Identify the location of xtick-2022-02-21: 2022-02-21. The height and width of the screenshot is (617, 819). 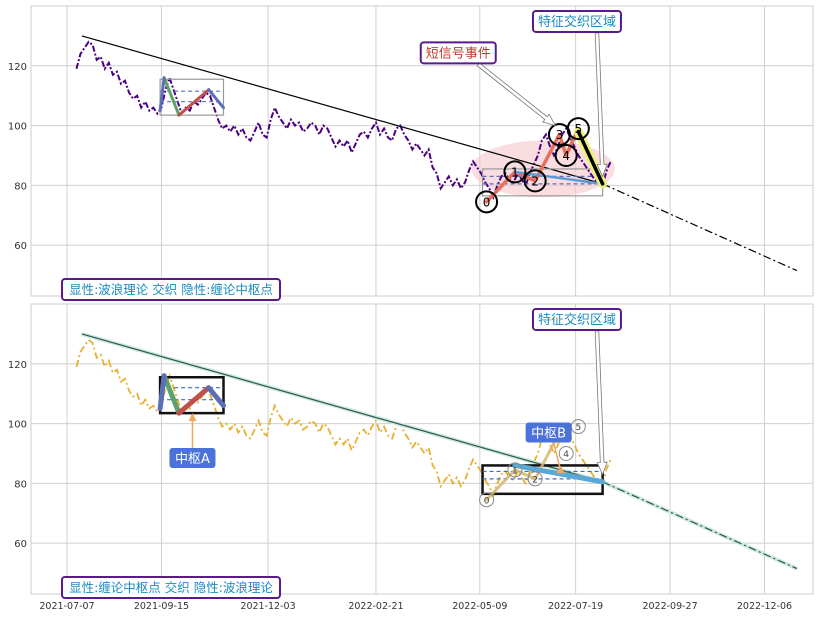
(375, 606).